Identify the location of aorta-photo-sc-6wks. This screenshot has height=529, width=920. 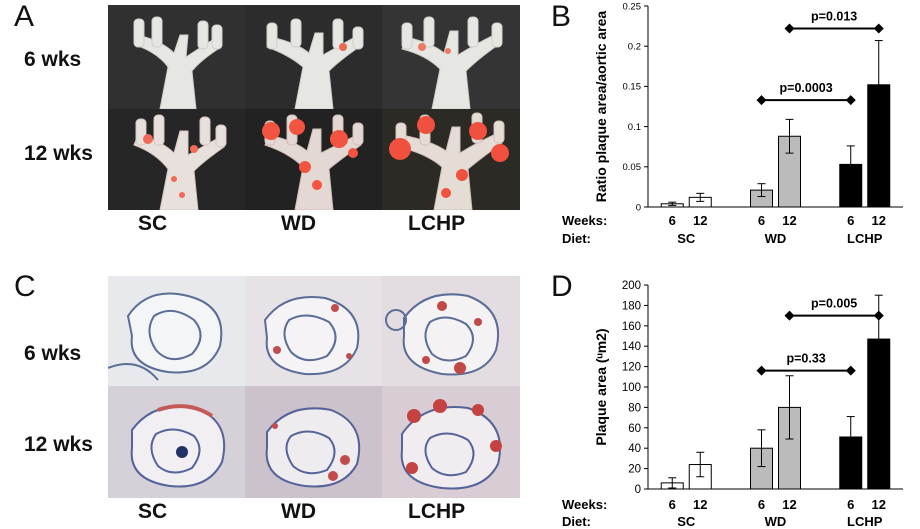
(176, 57).